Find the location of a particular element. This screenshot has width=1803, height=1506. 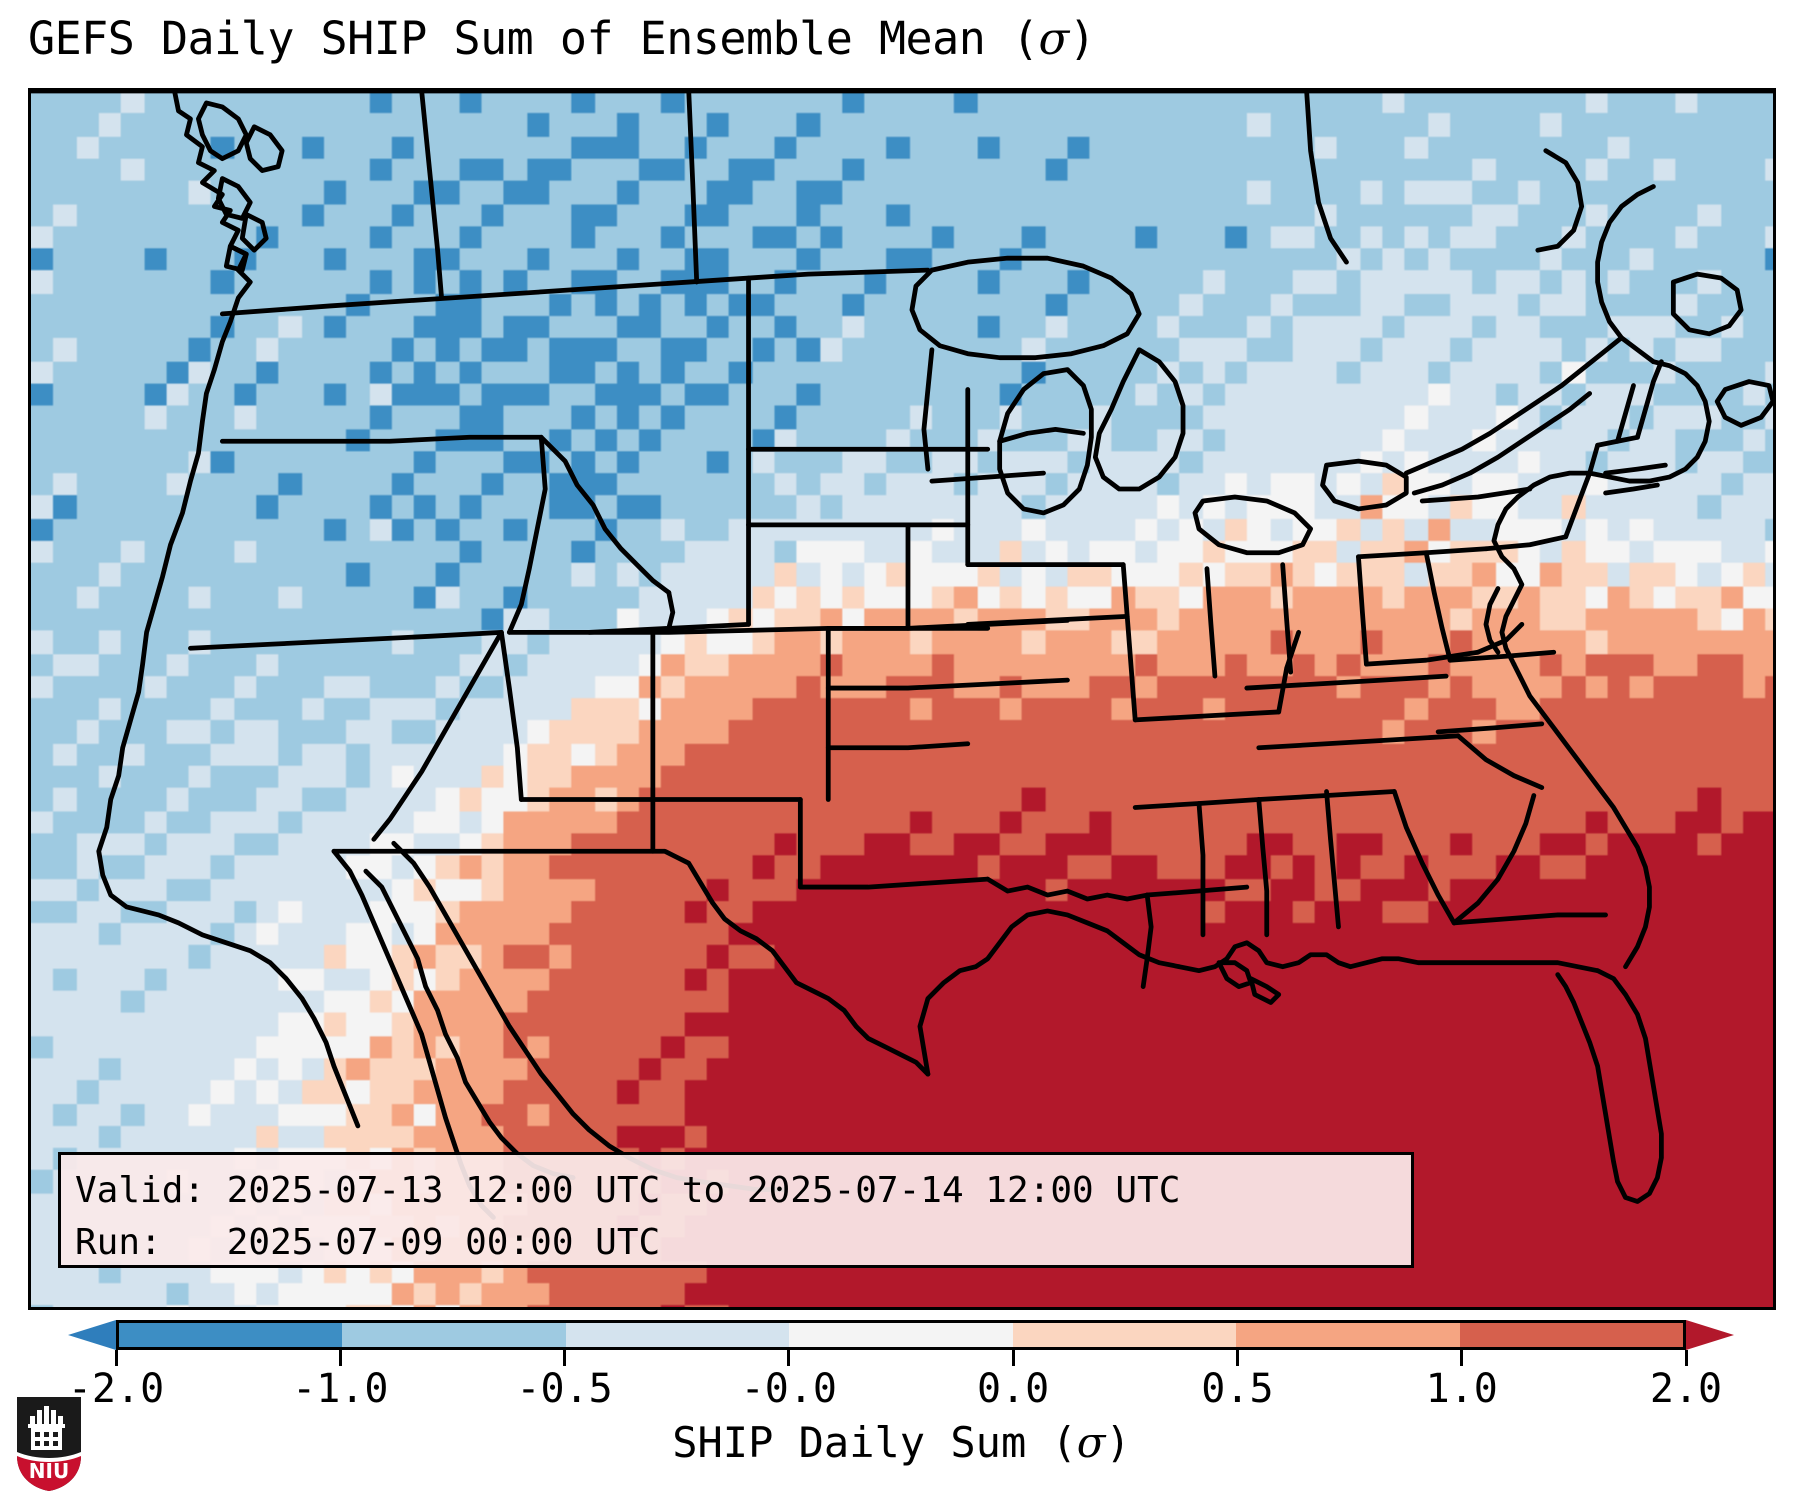

colorbar-container: -2.0 -1.0 -0.5 -0.0 0.0 0.5 1.0 2.0 is located at coordinates (901, 1365).